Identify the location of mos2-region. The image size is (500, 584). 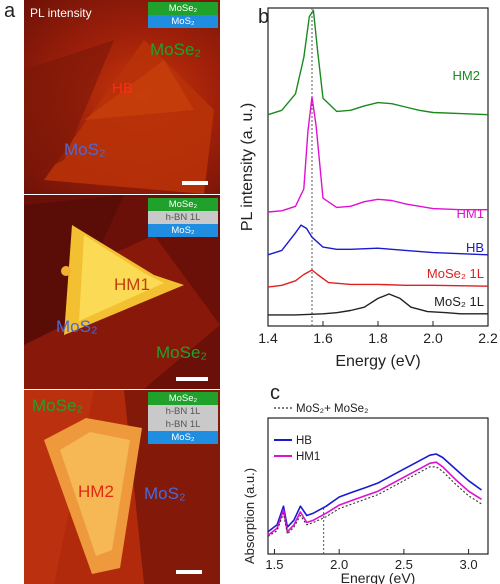
(69, 110).